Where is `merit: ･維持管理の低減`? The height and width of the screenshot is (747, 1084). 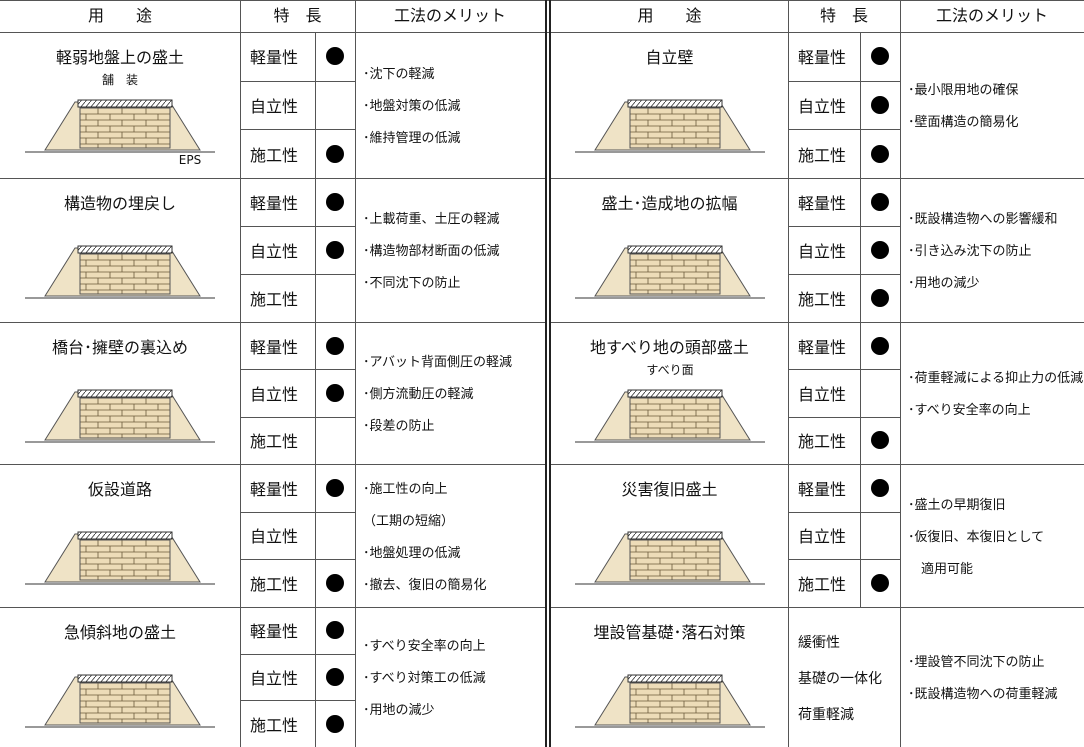 merit: ･維持管理の低減 is located at coordinates (412, 138).